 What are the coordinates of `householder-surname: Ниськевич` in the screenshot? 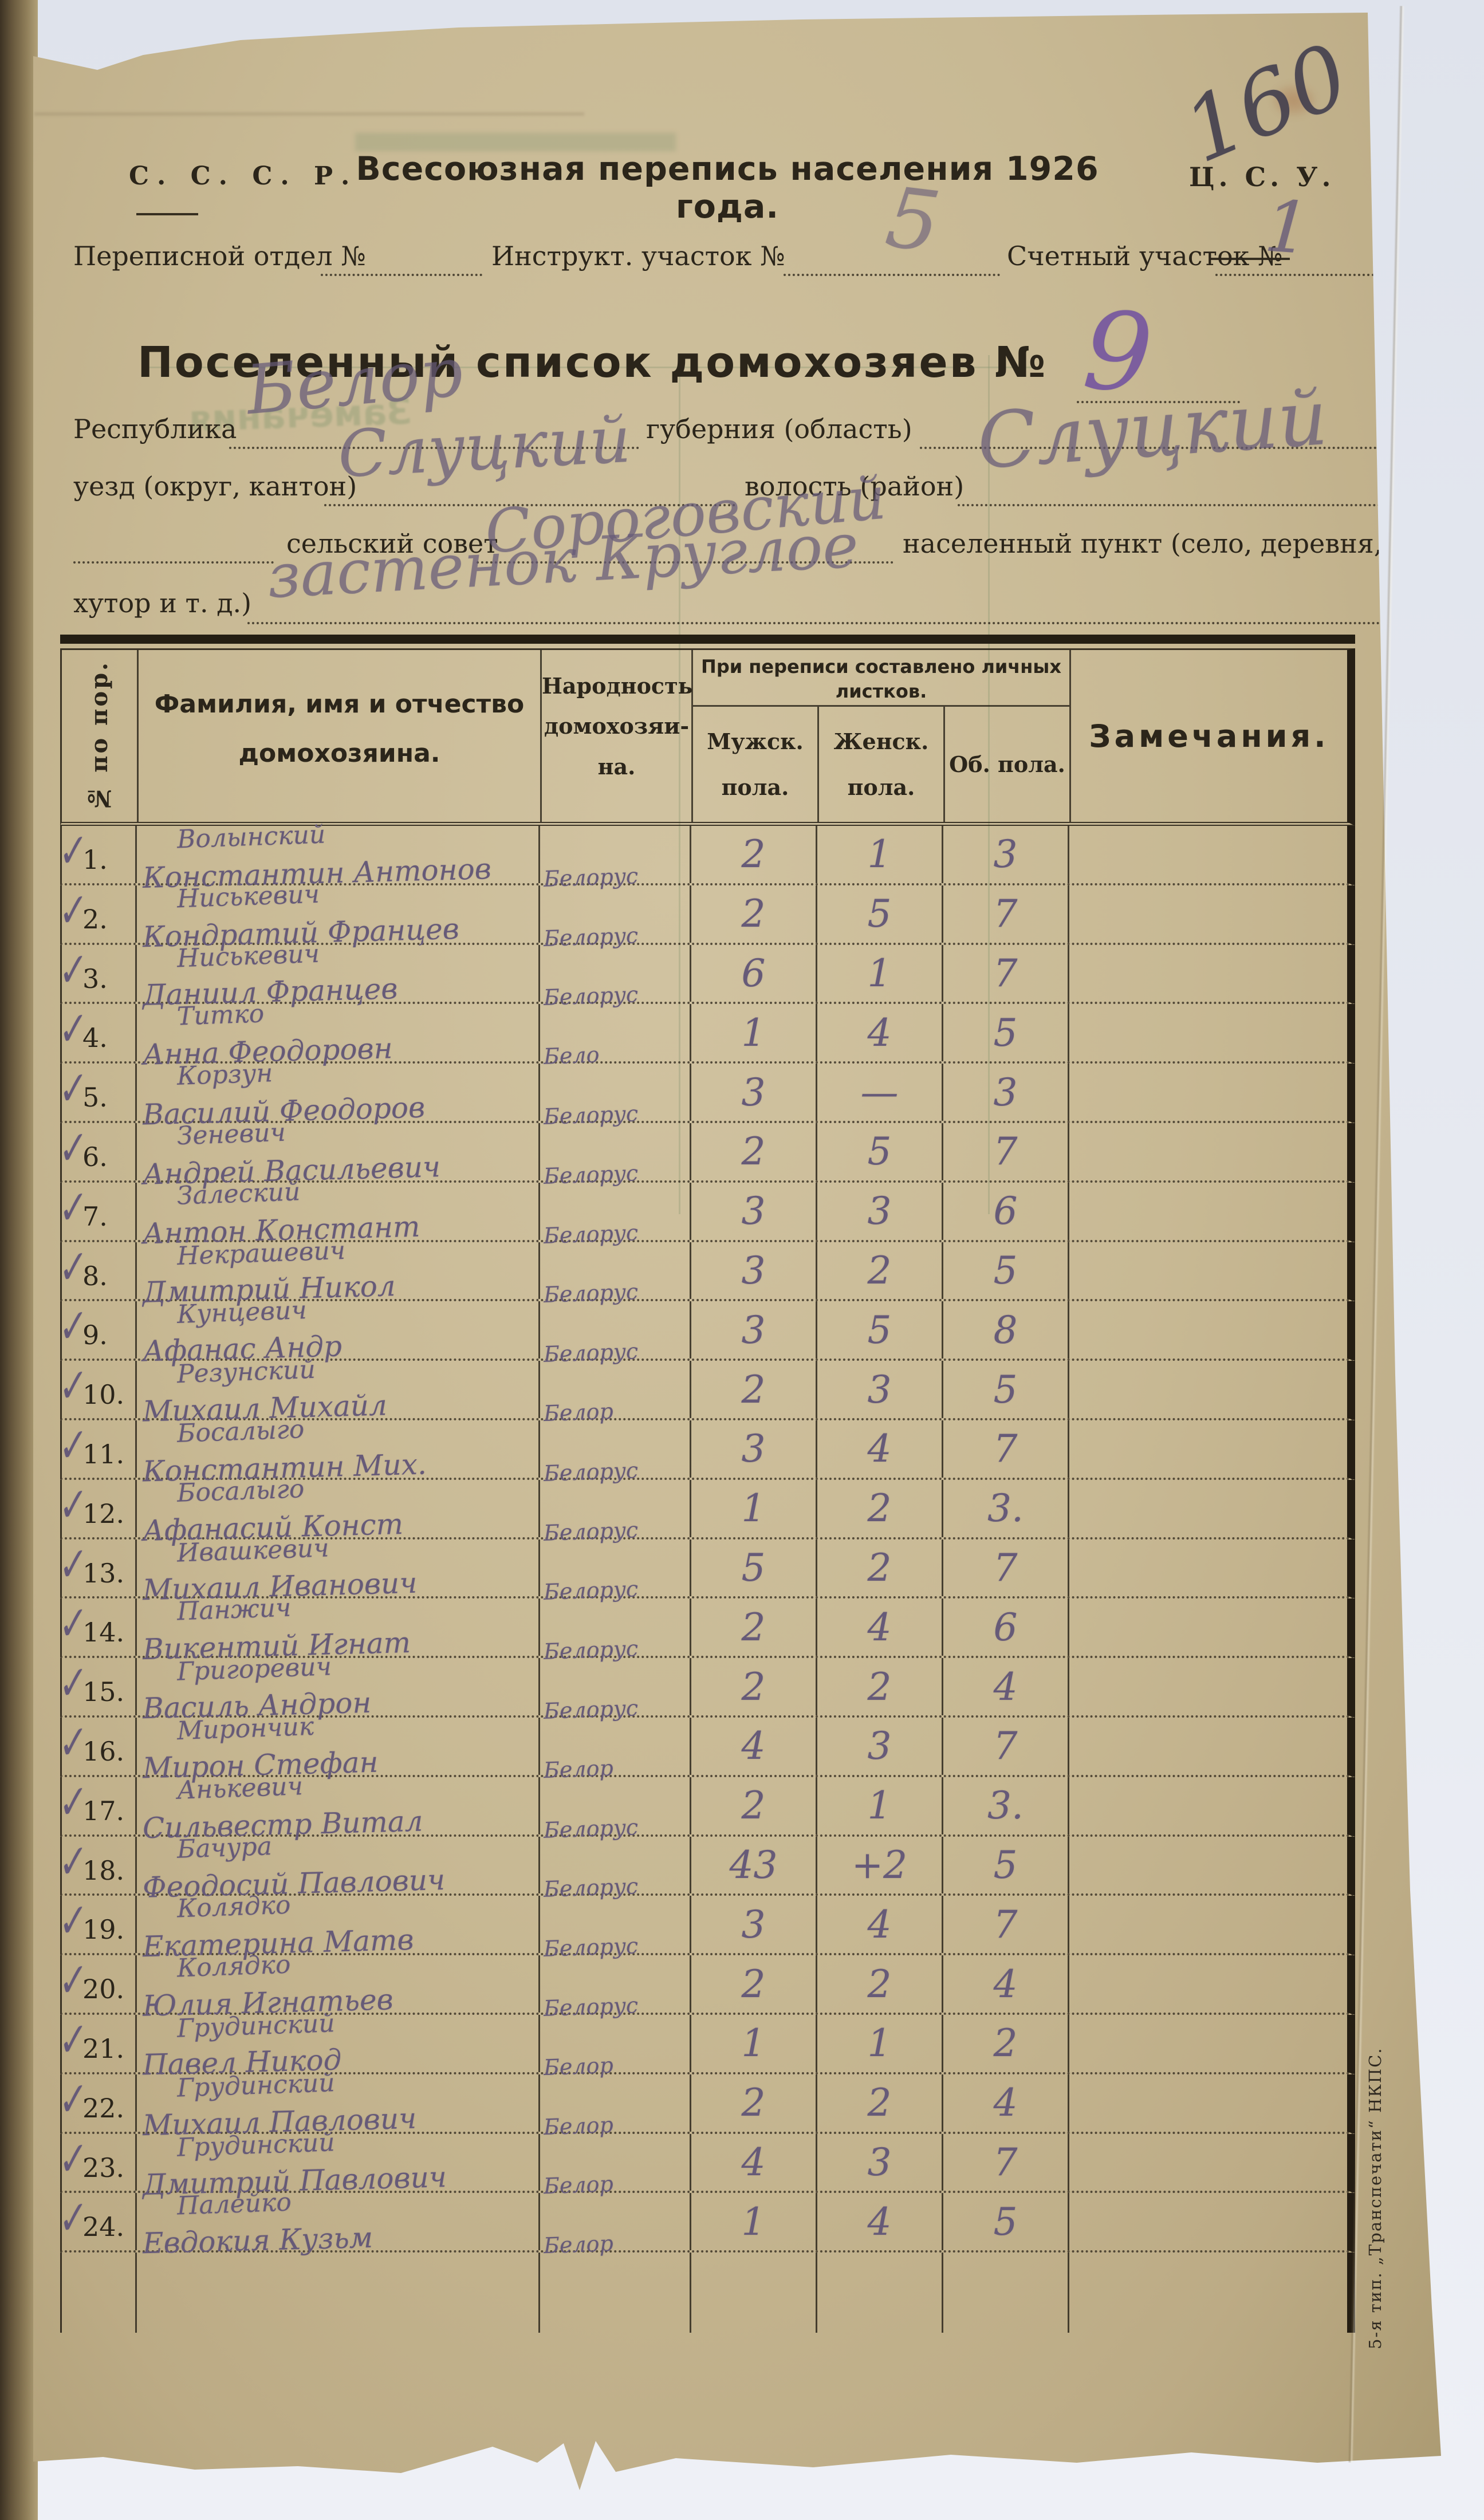 It's located at (248, 896).